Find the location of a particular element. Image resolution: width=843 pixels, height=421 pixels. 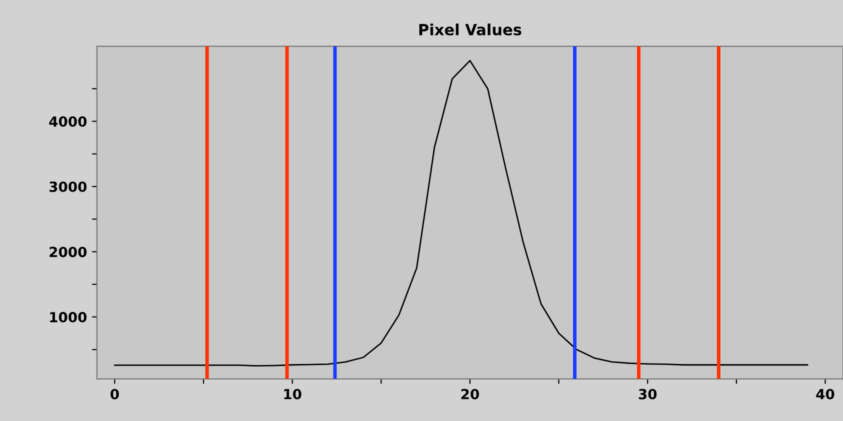

y-tick-label: 4000 is located at coordinates (68, 121).